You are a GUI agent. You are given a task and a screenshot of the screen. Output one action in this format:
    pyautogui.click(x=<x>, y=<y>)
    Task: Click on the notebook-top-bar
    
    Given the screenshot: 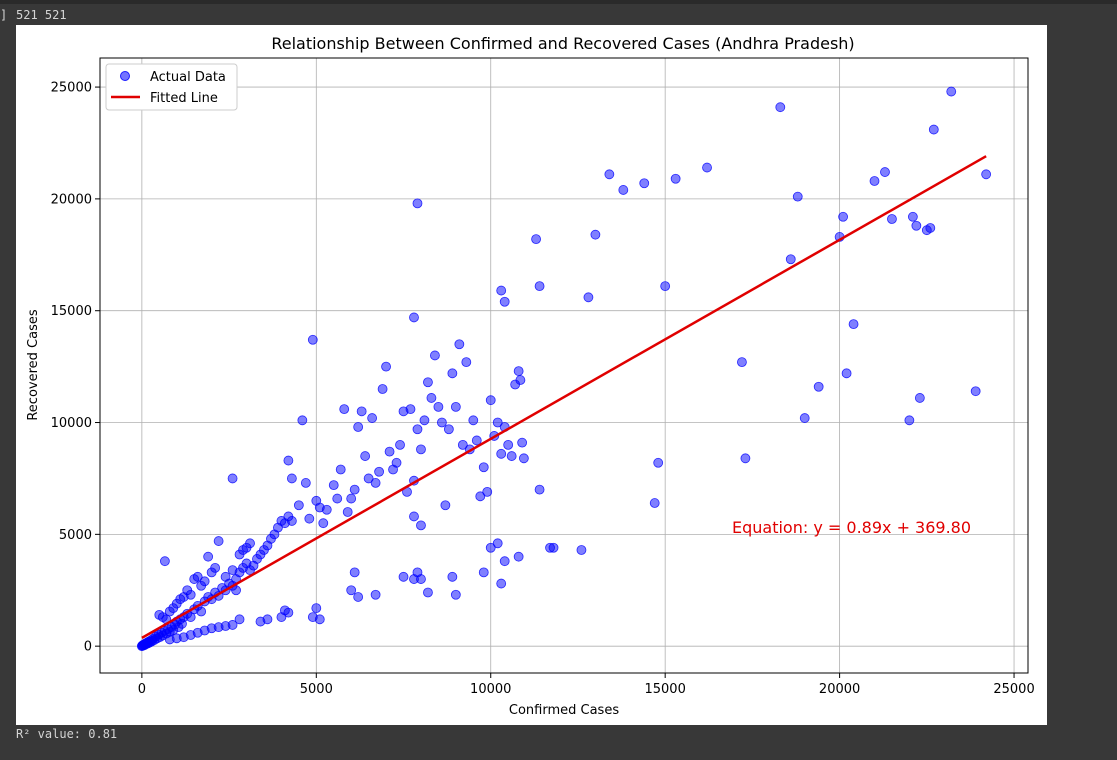 What is the action you would take?
    pyautogui.click(x=558, y=2)
    